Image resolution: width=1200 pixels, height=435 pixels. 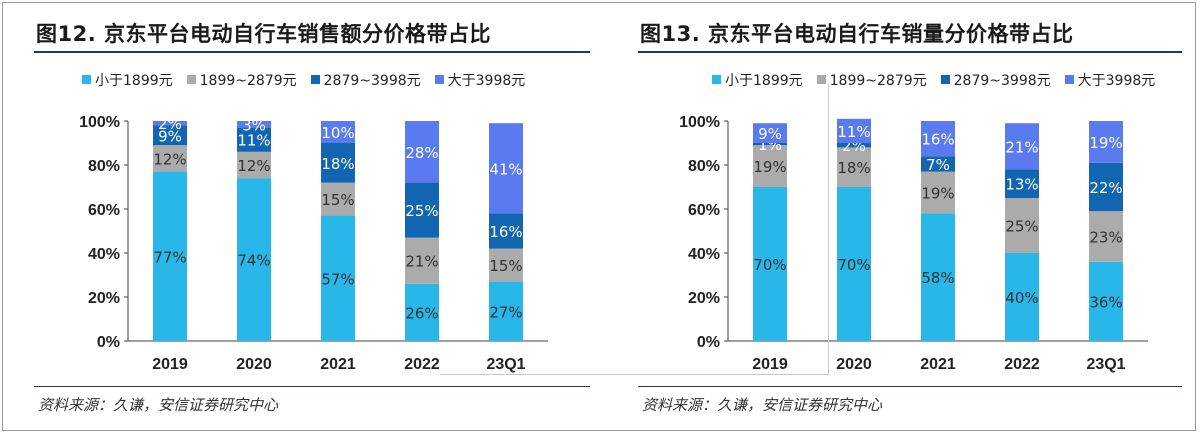 What do you see at coordinates (828, 229) in the screenshot?
I see `connector-line-vertical` at bounding box center [828, 229].